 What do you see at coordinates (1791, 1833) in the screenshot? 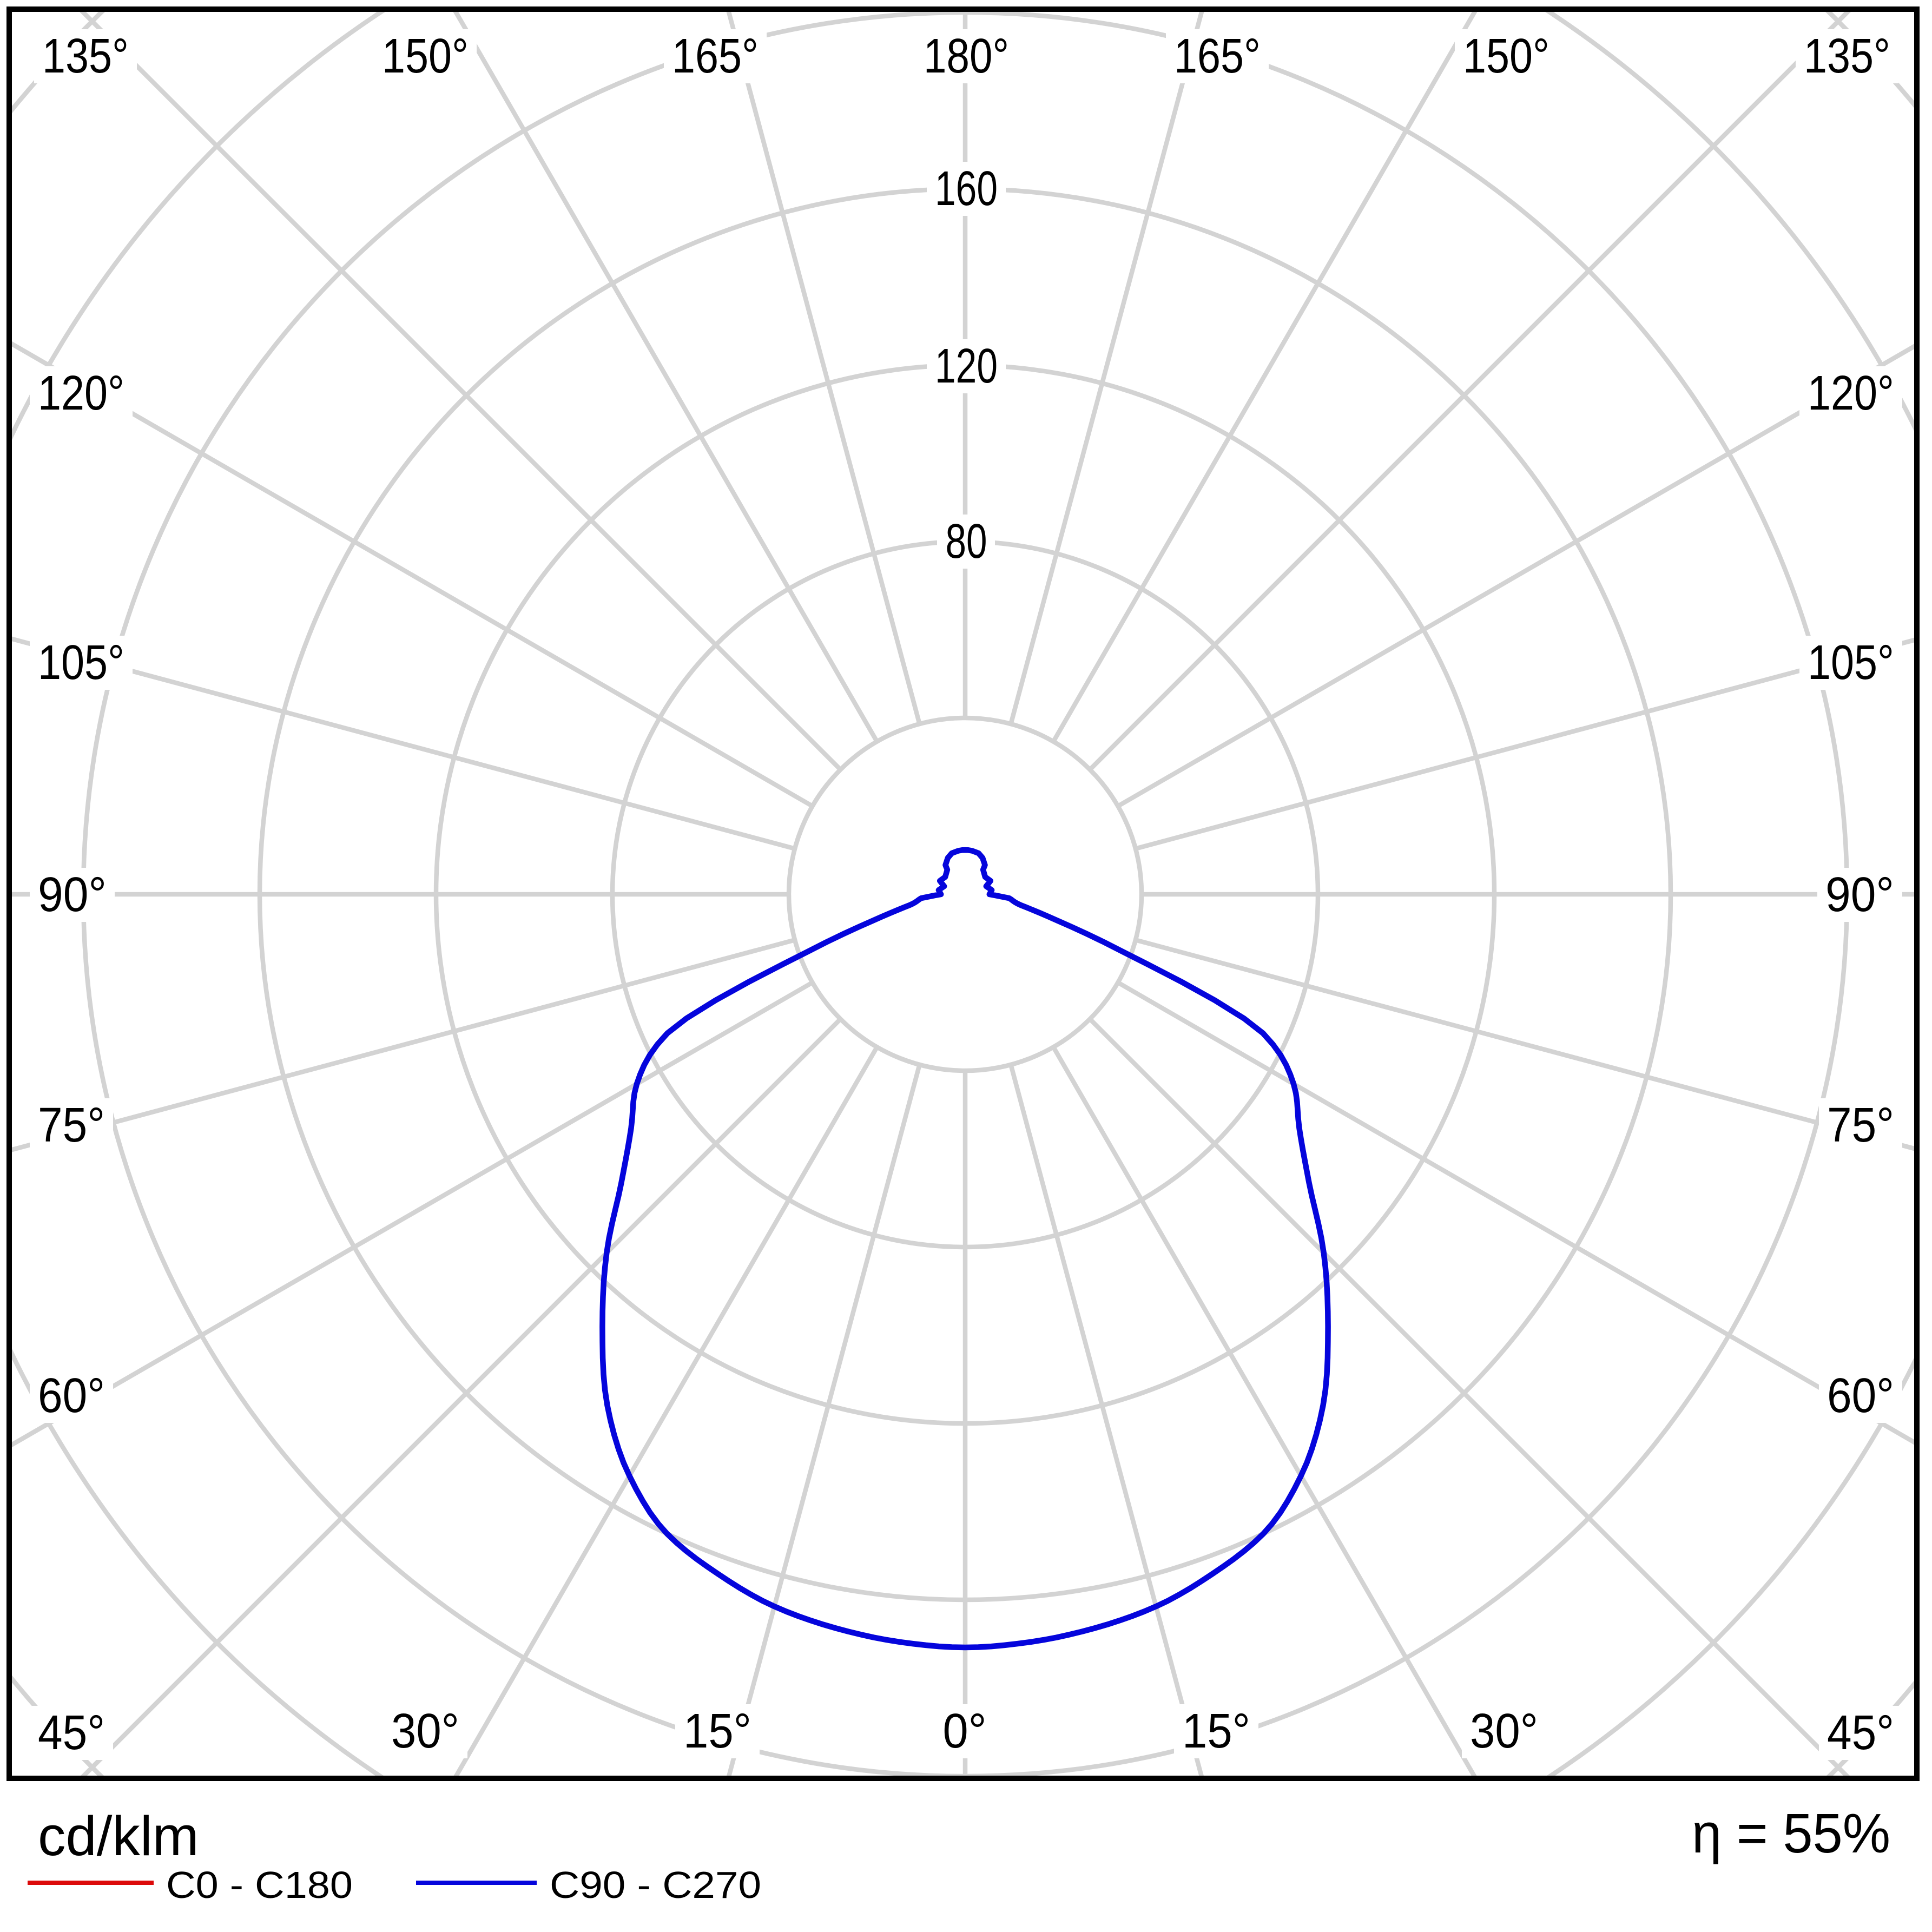
I see `svg-text: η = 55%` at bounding box center [1791, 1833].